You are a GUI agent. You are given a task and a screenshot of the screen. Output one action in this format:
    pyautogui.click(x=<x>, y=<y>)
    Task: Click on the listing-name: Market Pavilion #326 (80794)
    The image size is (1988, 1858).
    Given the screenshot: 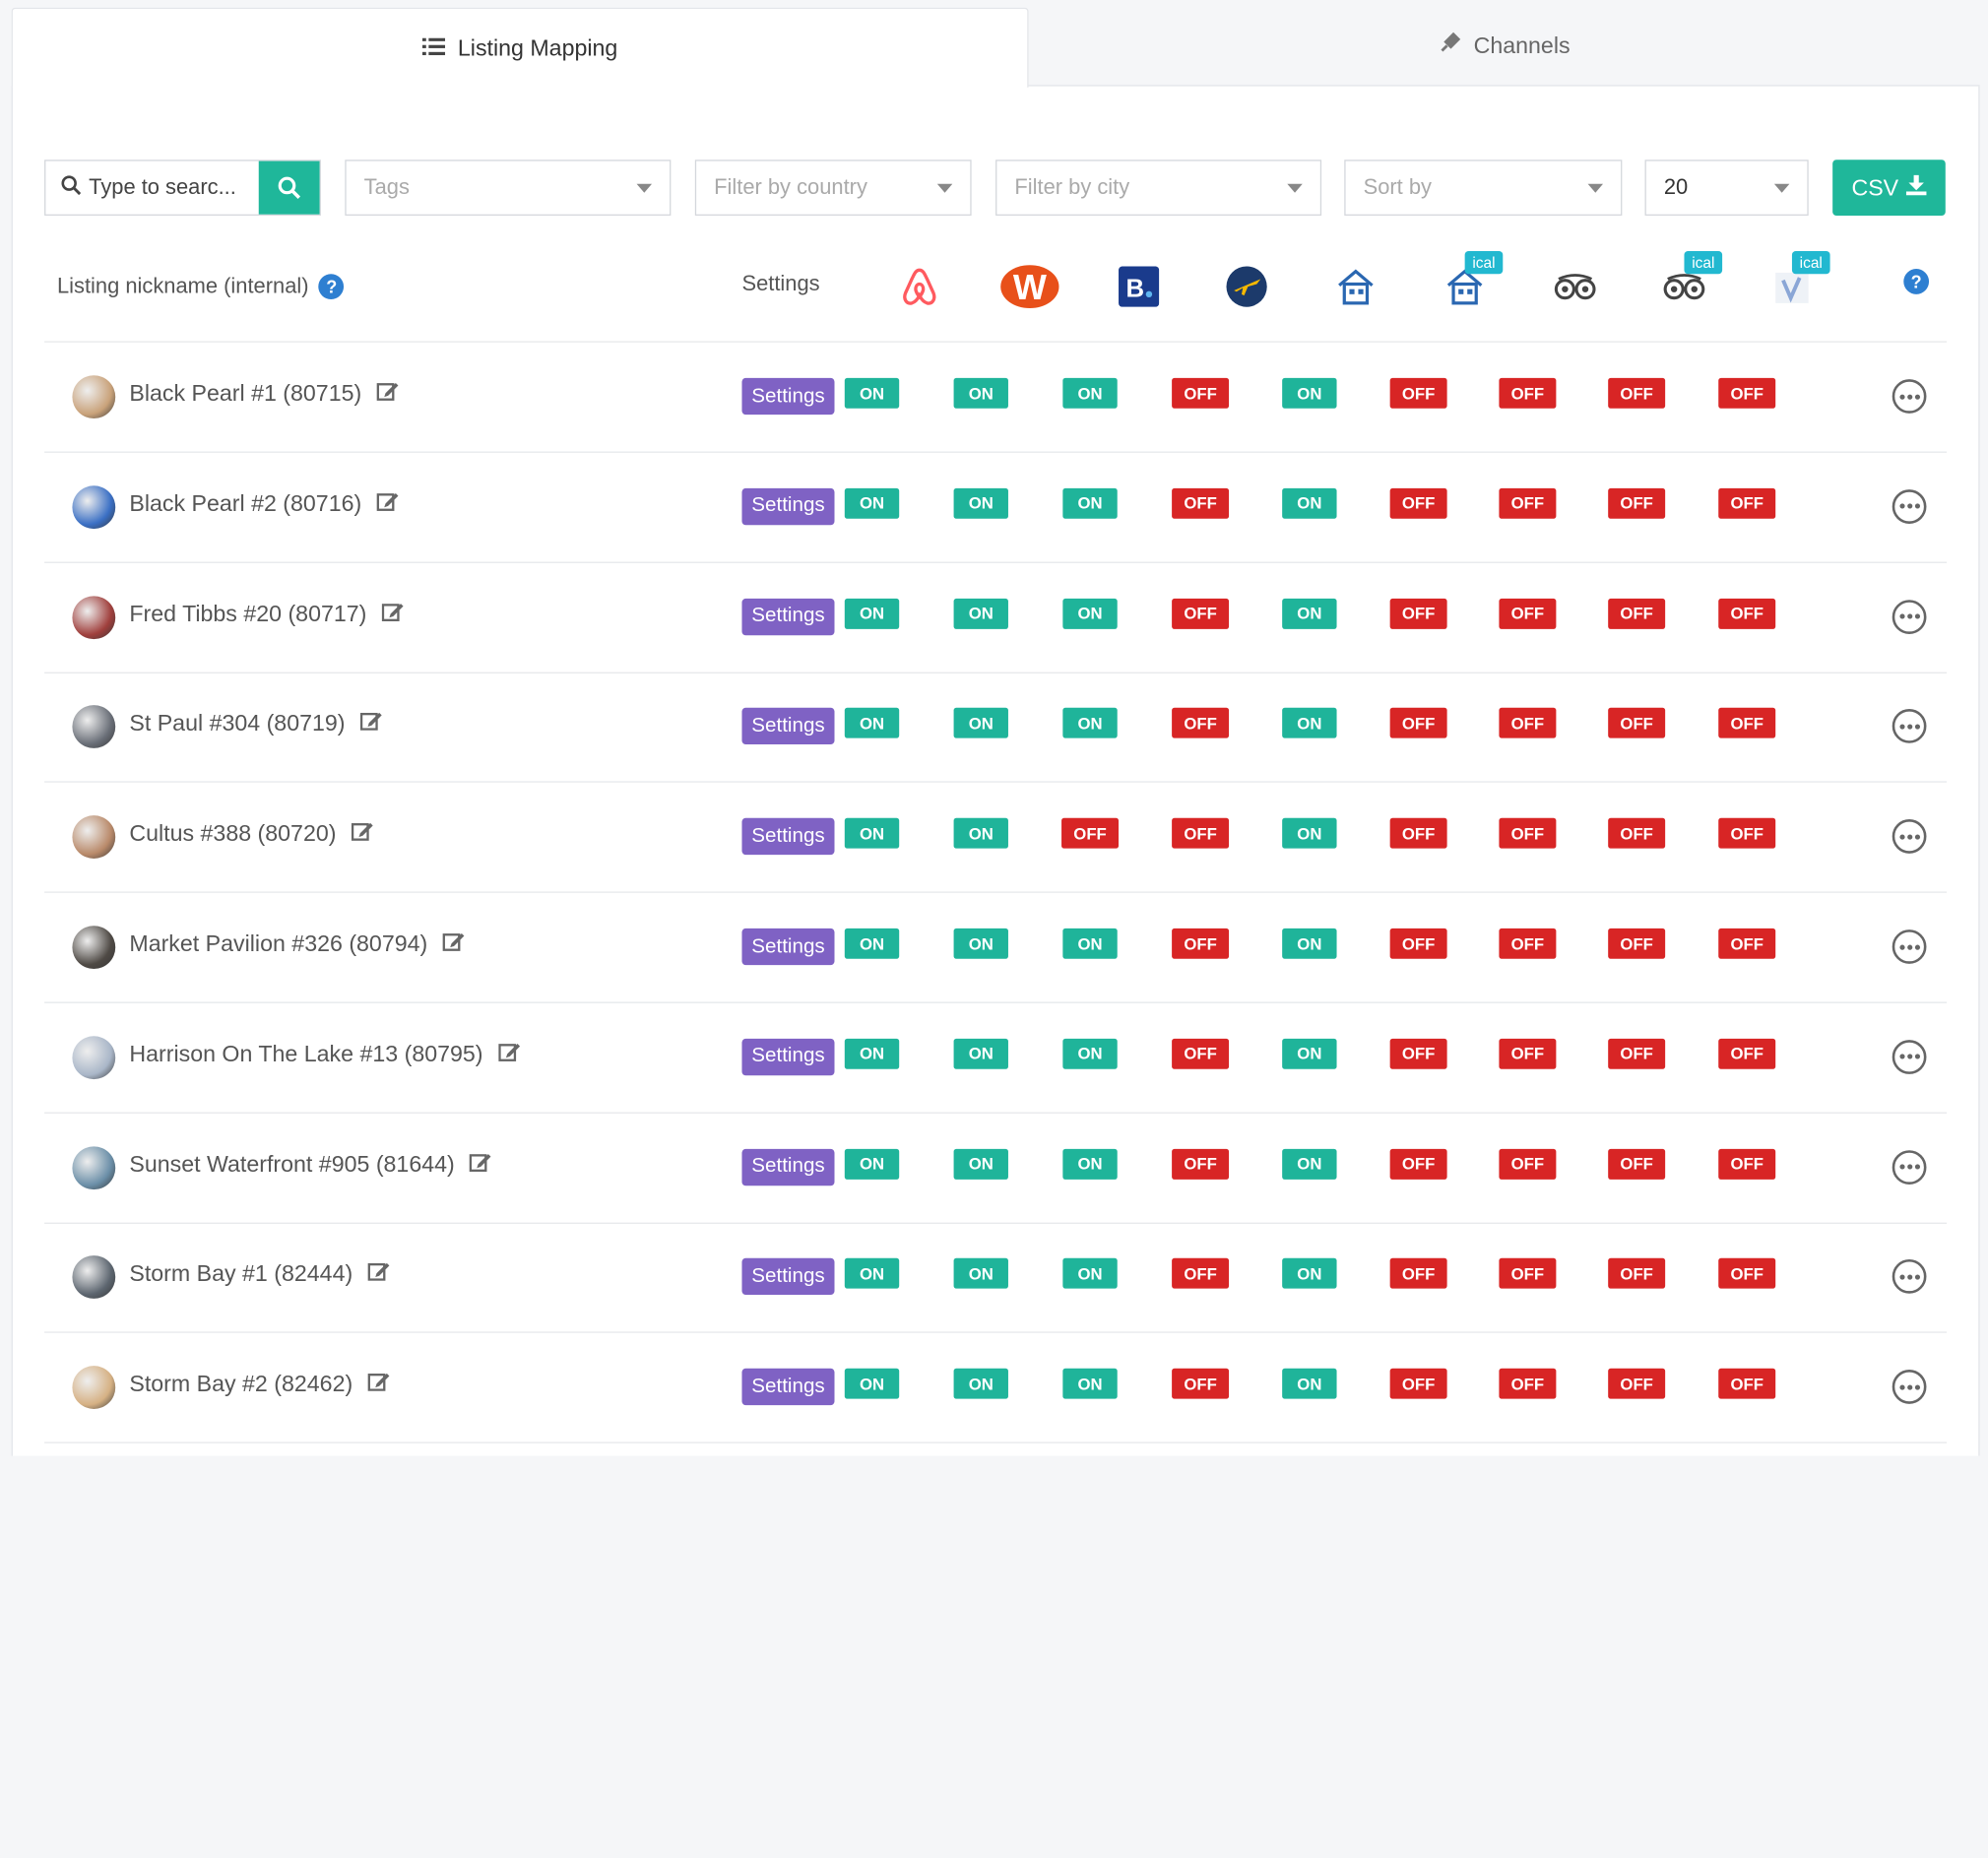 What is the action you would take?
    pyautogui.click(x=297, y=943)
    